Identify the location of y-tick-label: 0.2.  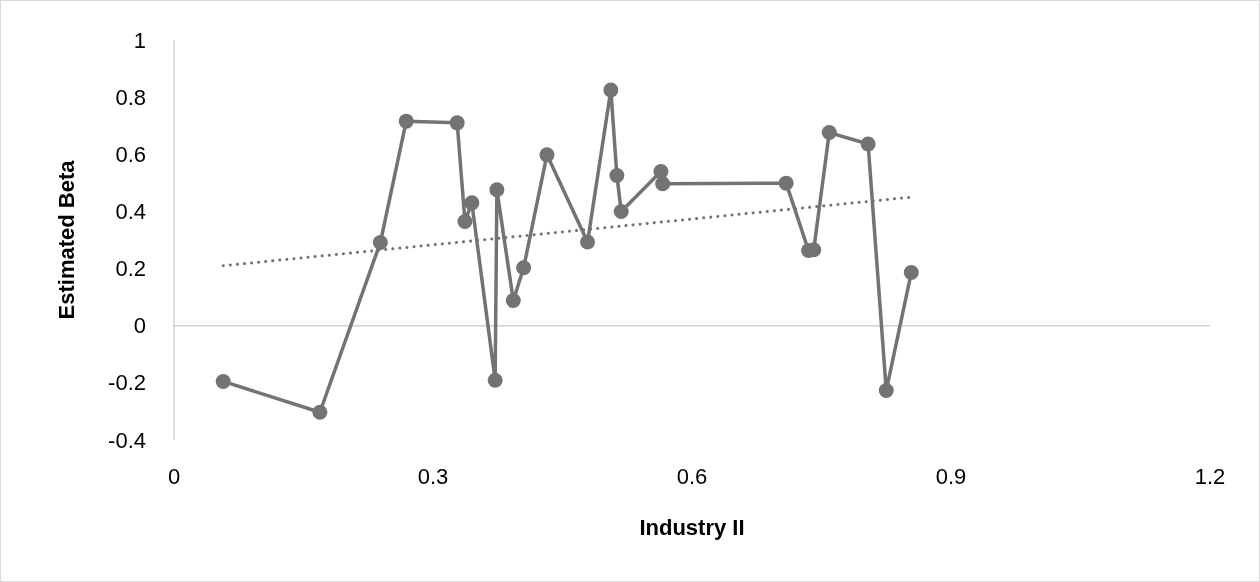
(130, 269).